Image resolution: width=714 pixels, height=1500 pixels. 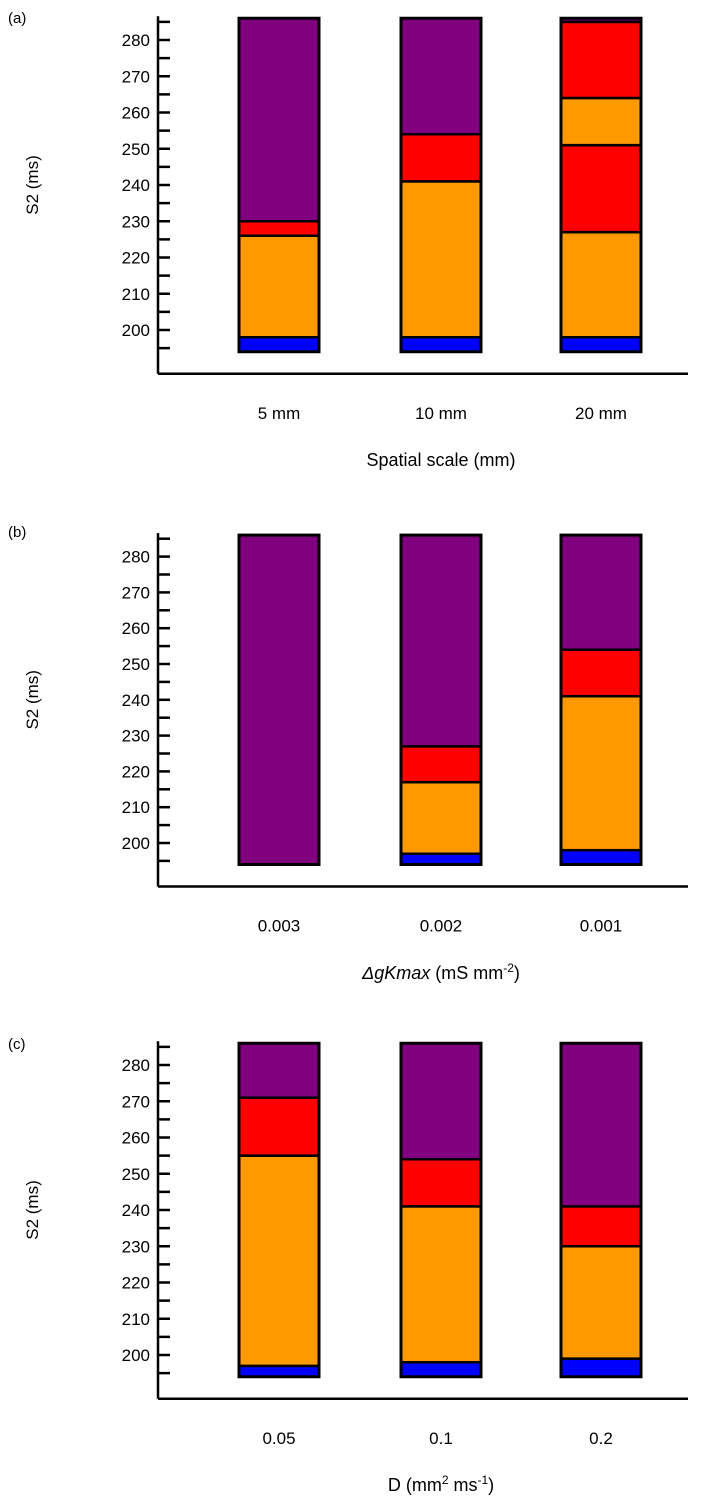 What do you see at coordinates (601, 925) in the screenshot?
I see `x-tick-label: 0.001` at bounding box center [601, 925].